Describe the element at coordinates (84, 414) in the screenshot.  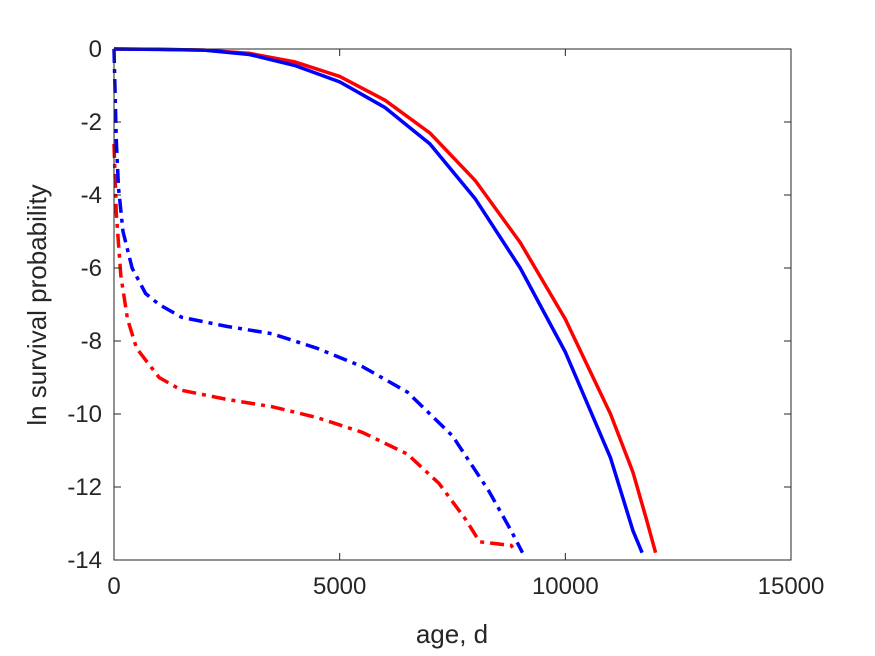
I see `y-tick-label-5: -10` at that location.